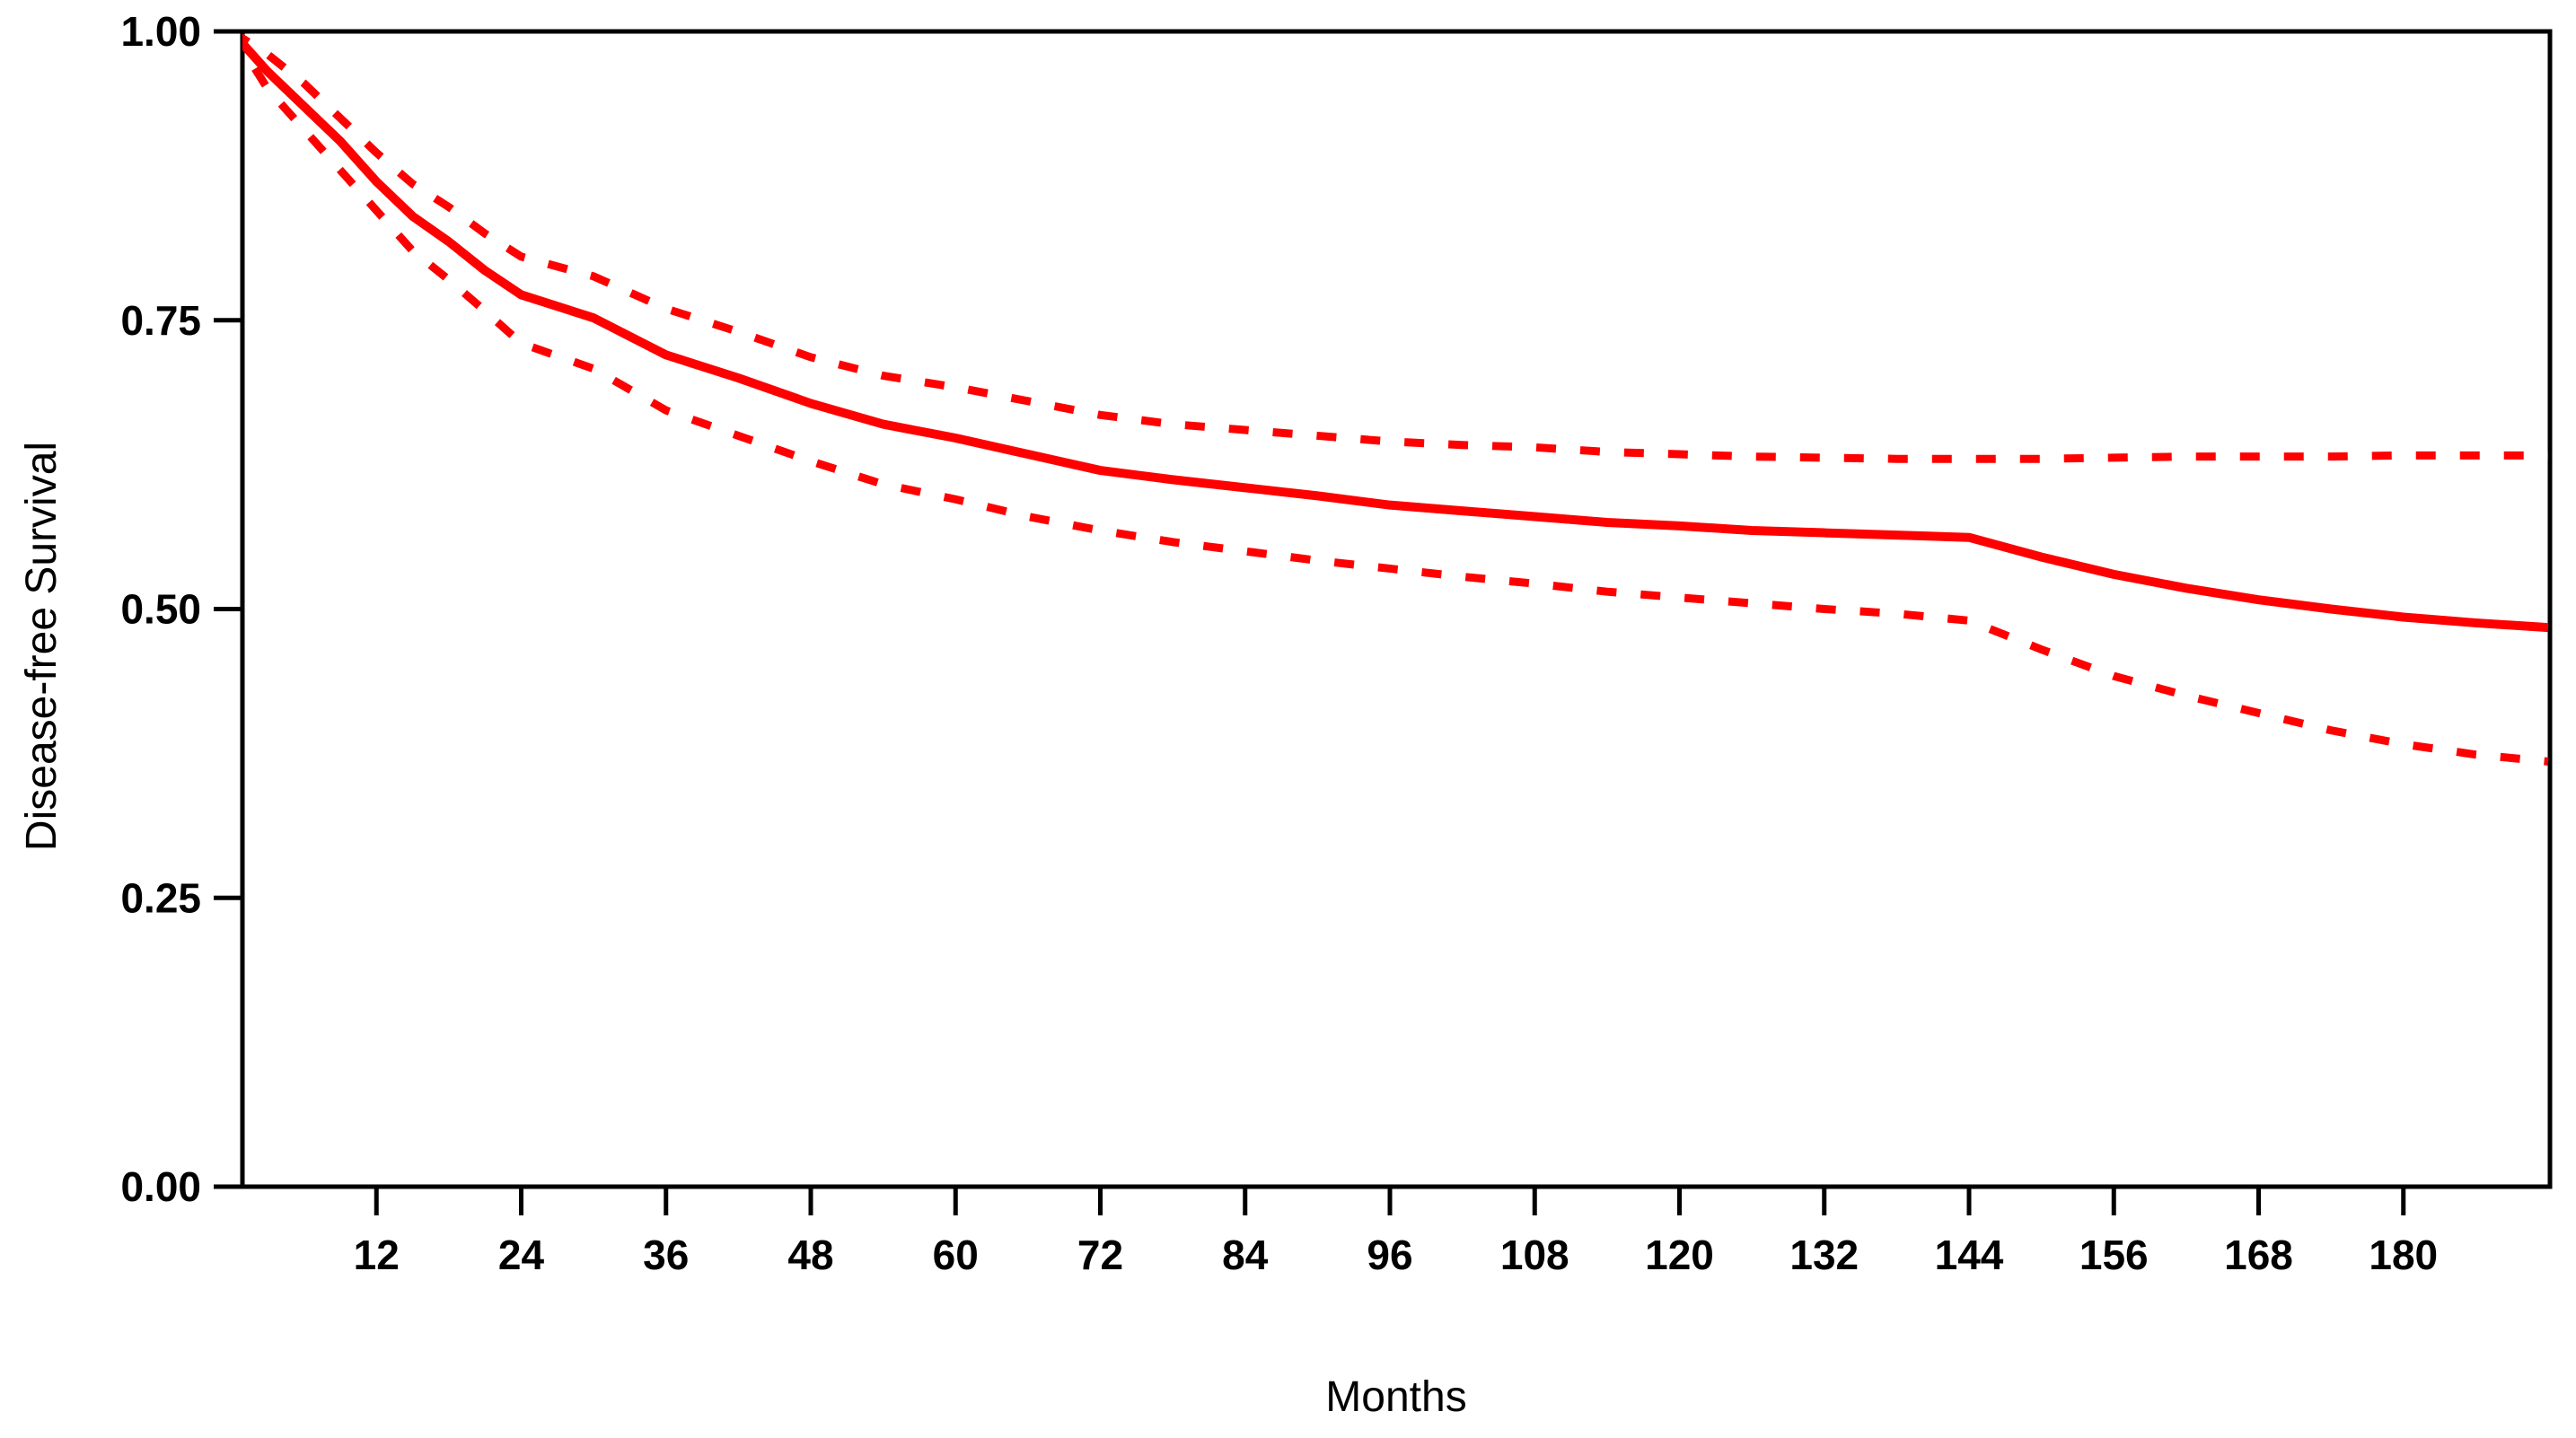 This screenshot has height=1438, width=2576. I want to click on x-tick-label: 72, so click(1100, 1255).